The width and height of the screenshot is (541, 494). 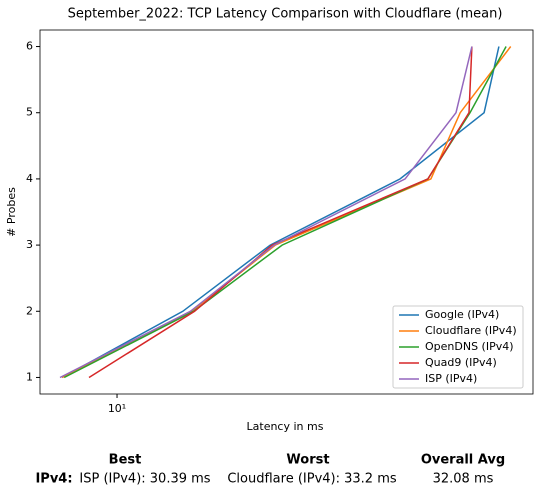 What do you see at coordinates (53, 479) in the screenshot?
I see `row-label: IPv4:` at bounding box center [53, 479].